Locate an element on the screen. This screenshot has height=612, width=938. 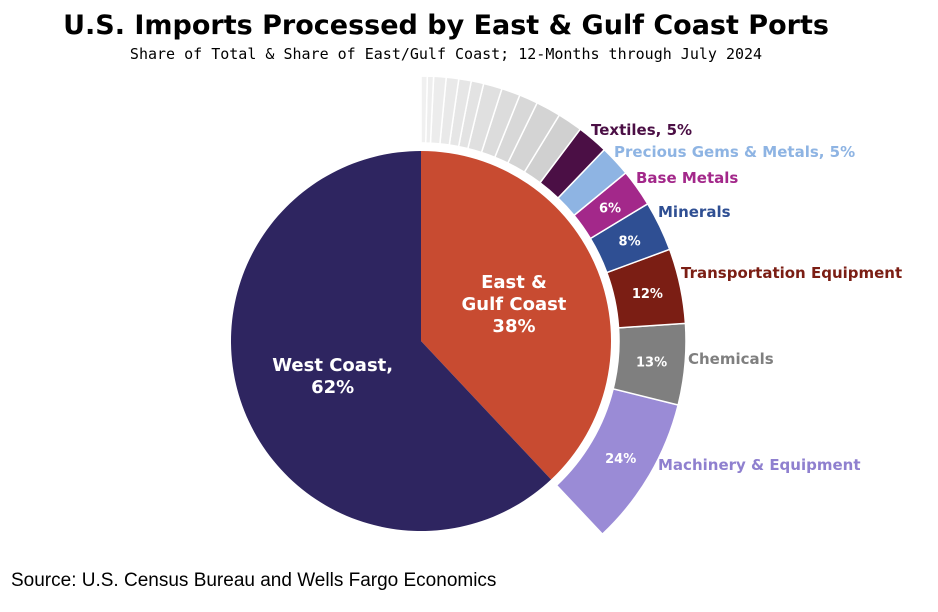
ring-segment-minerals is located at coordinates (630, 238).